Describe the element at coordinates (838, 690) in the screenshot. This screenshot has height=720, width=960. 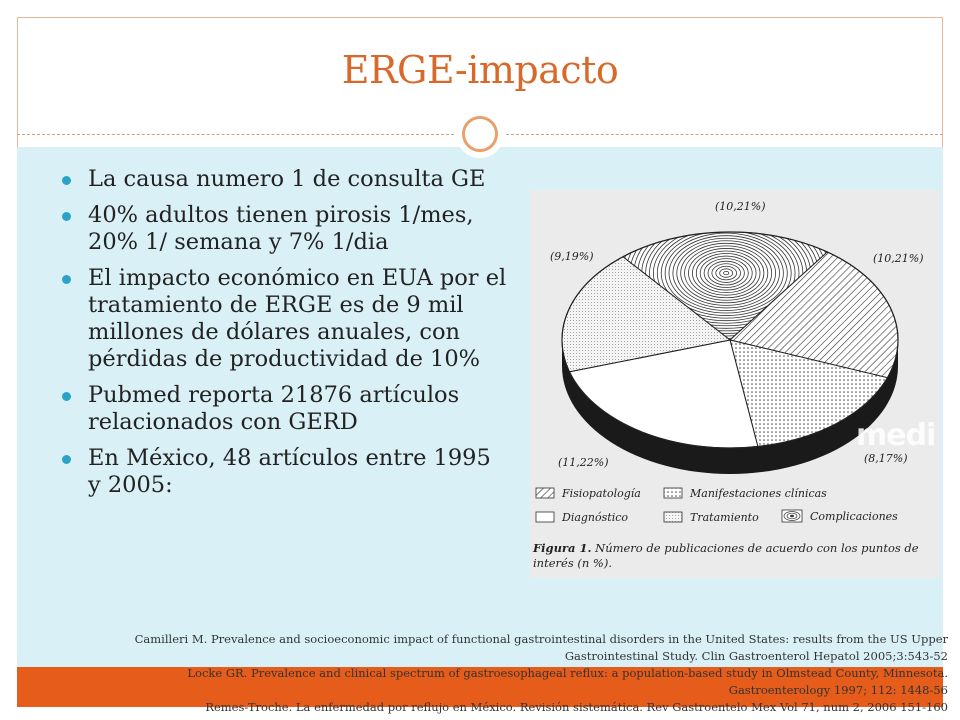
I see `reference-line: Gastroenterology 1997; 112: 1448-56` at that location.